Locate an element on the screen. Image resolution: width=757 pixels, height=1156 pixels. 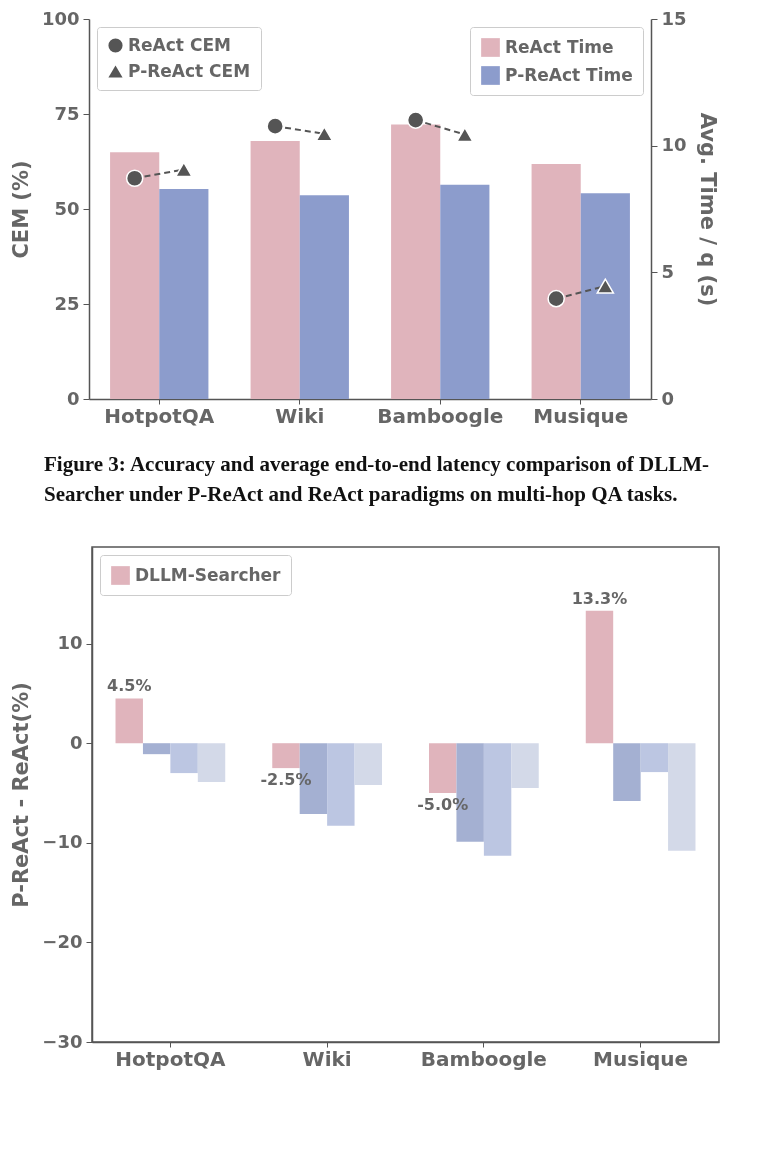
y-tick-label: 100 is located at coordinates (60, 18).